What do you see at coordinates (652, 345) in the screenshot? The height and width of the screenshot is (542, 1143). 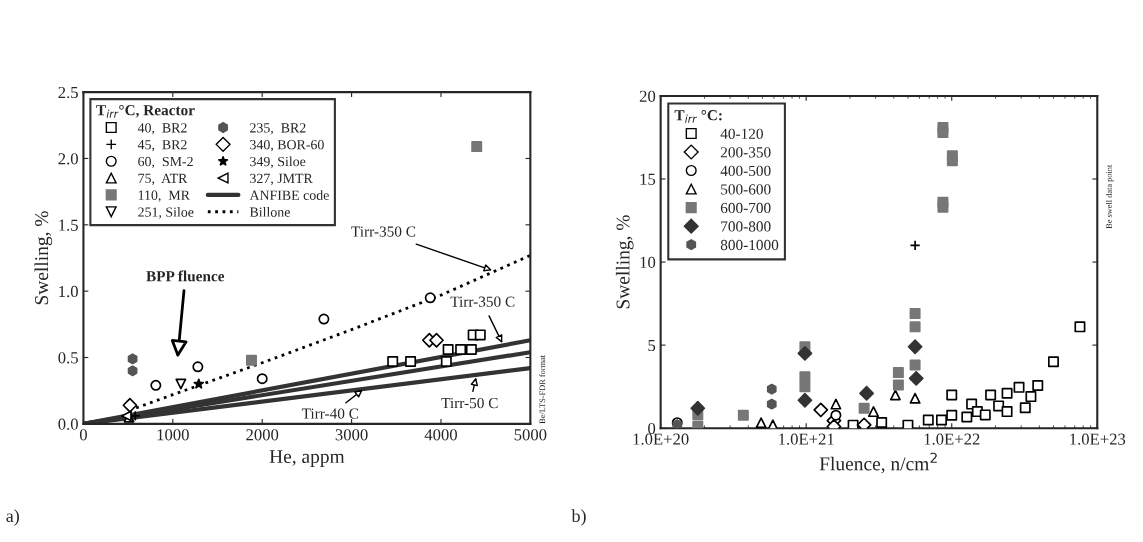 I see `y-tick-label: 5` at bounding box center [652, 345].